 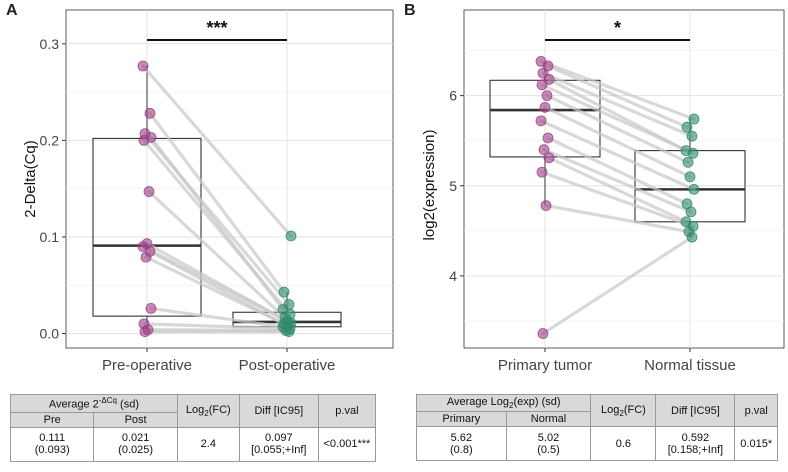 I want to click on table-a-v1: 0.111 (0.093), so click(x=52, y=444).